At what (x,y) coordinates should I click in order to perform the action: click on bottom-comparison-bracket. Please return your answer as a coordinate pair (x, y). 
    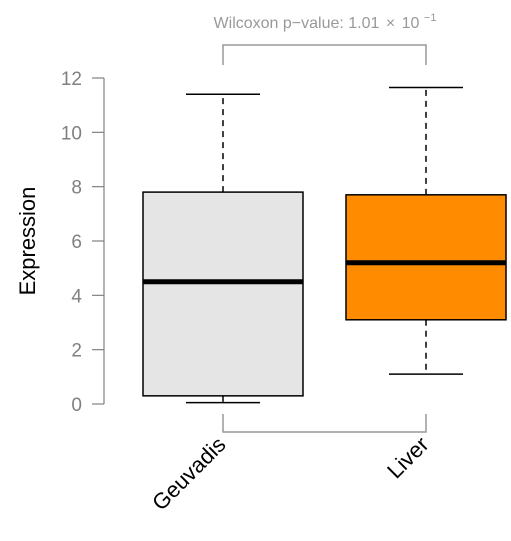
    Looking at the image, I should click on (324, 423).